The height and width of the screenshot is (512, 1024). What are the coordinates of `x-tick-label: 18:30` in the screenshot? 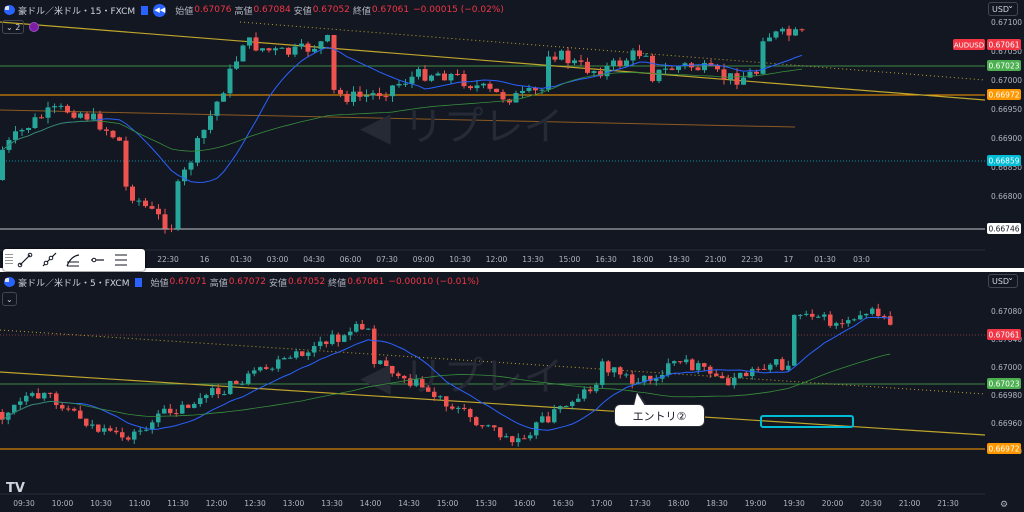 It's located at (717, 503).